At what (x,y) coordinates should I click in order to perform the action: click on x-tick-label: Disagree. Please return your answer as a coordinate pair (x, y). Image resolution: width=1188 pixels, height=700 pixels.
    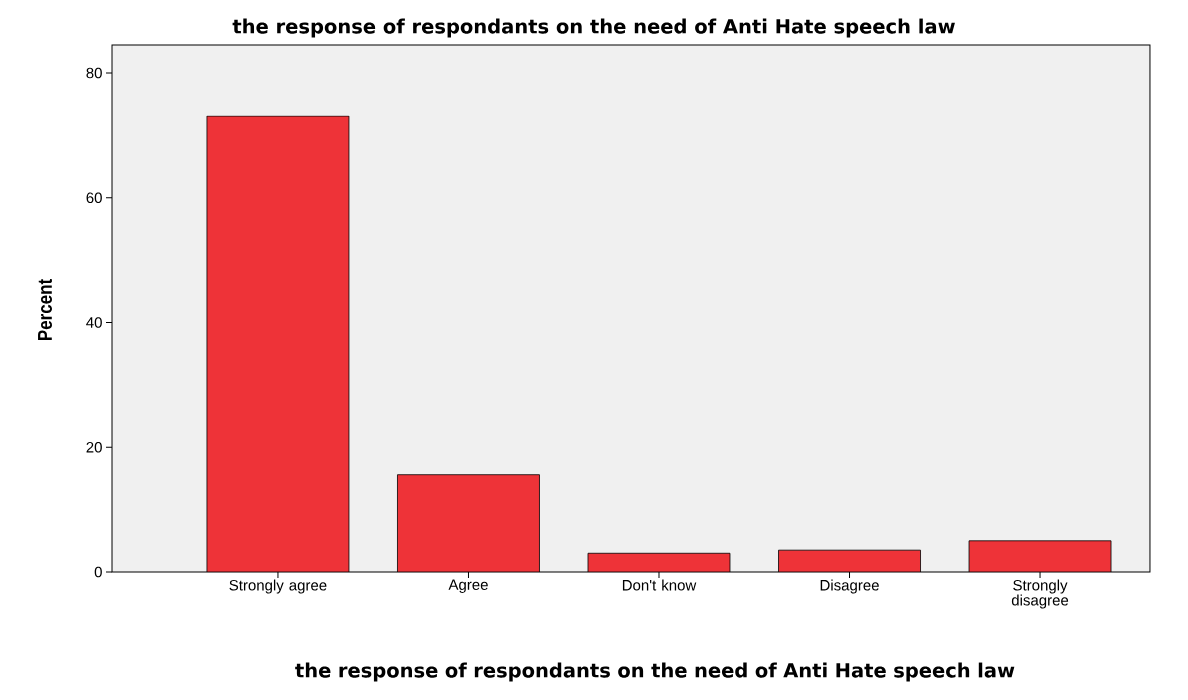
    Looking at the image, I should click on (849, 586).